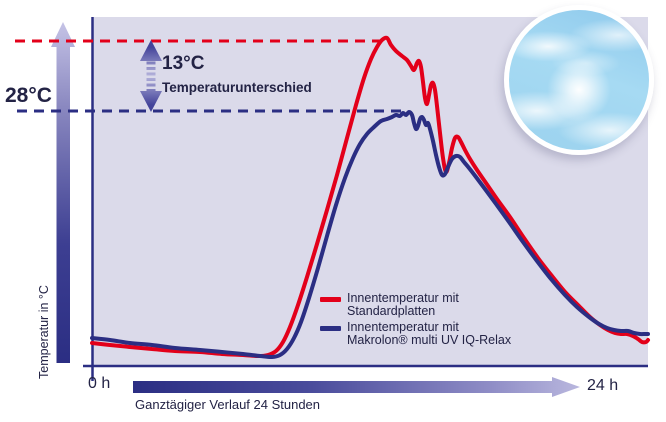 This screenshot has width=666, height=422. Describe the element at coordinates (228, 404) in the screenshot. I see `x-axis-caption: Ganztägiger Verlauf 24 Stunden` at that location.